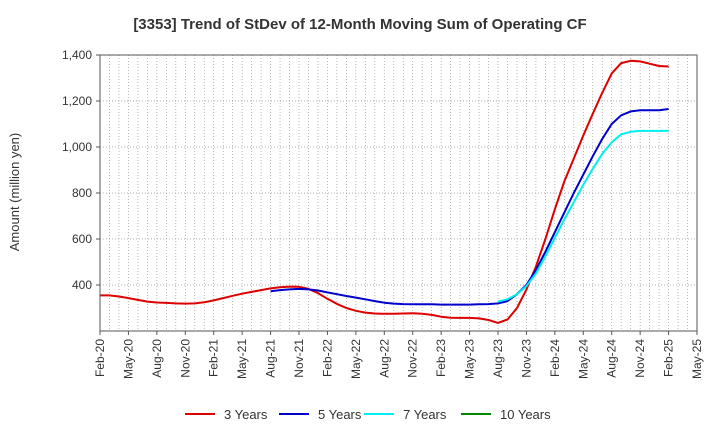 Image resolution: width=720 pixels, height=440 pixels. Describe the element at coordinates (384, 358) in the screenshot. I see `x-tick-label: Aug-22` at that location.